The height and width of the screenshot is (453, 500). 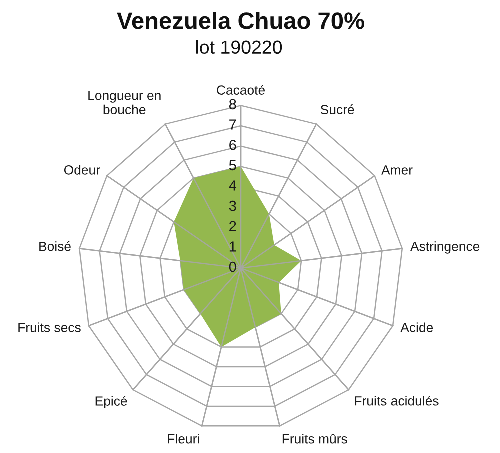 I want to click on y-tick-label: 8, so click(x=232, y=104).